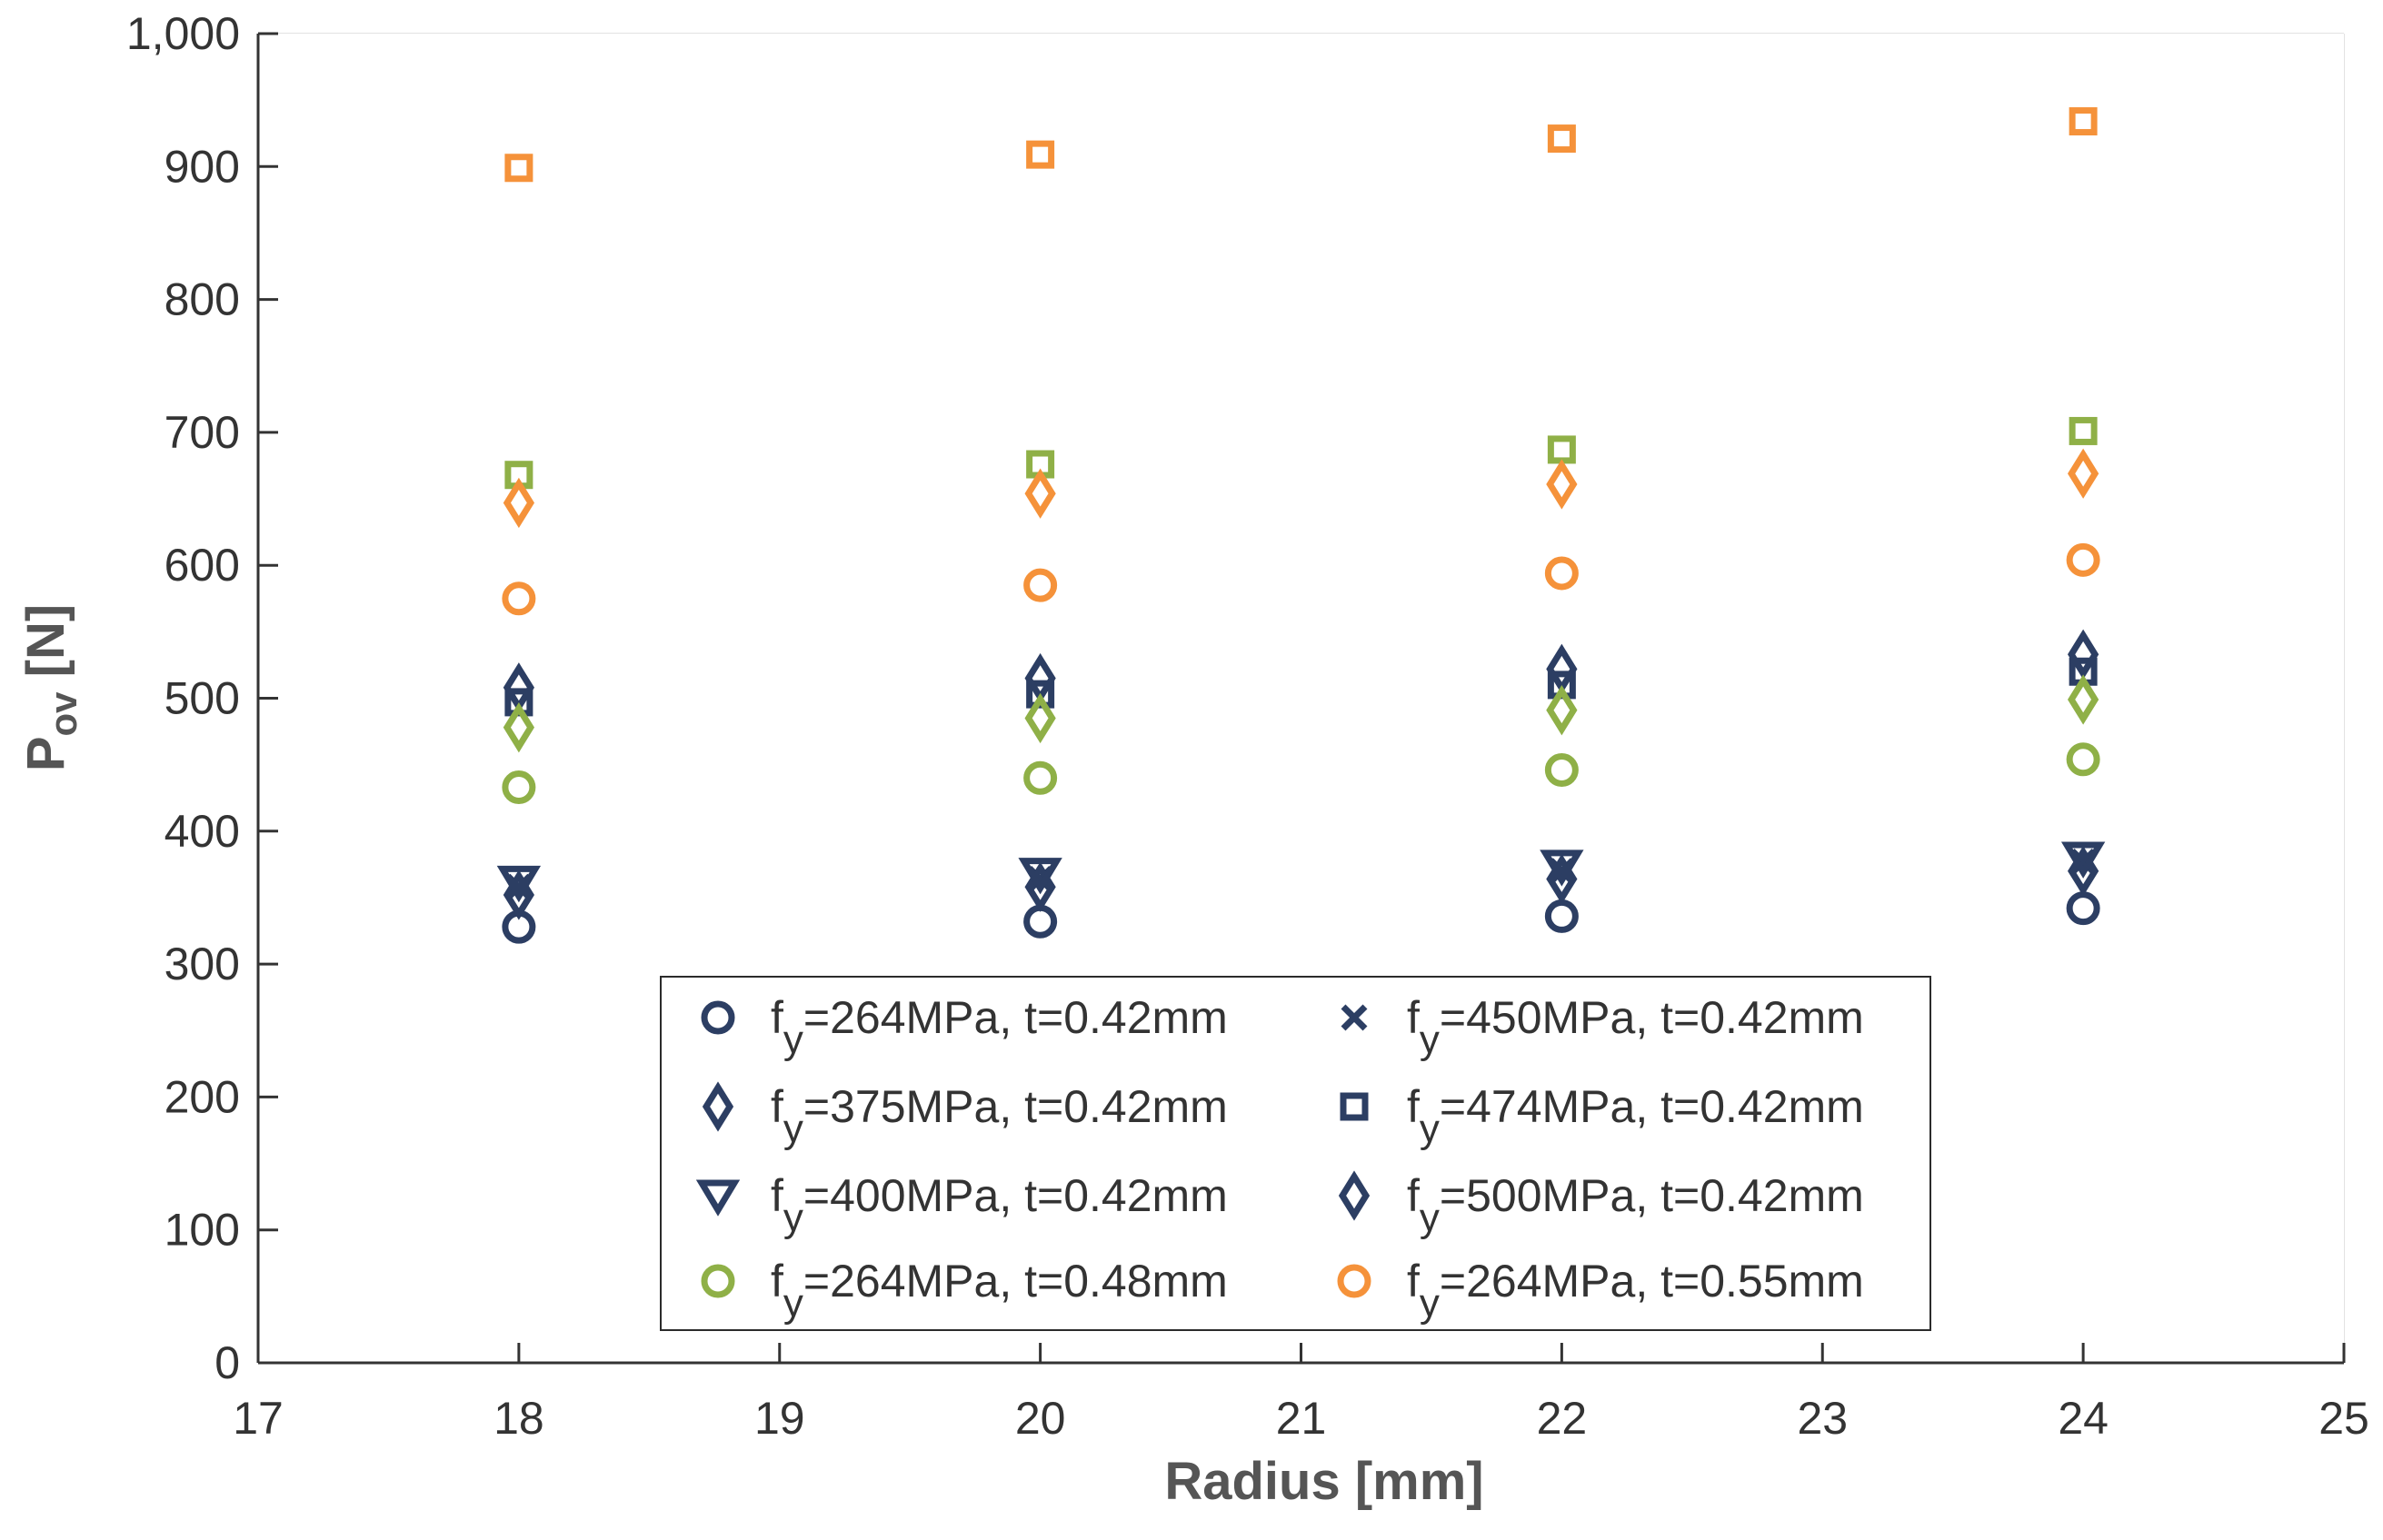 The height and width of the screenshot is (1540, 2383). What do you see at coordinates (202, 698) in the screenshot?
I see `y-axis: 0 100 200 300 400 500 600 700 800 900 1,000` at bounding box center [202, 698].